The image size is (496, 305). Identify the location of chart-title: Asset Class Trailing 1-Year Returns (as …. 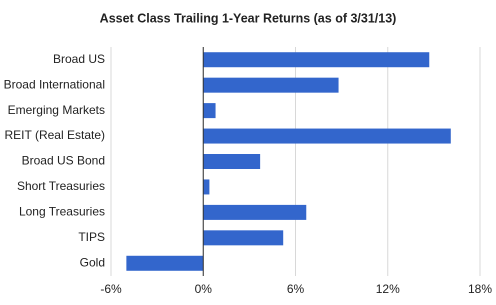
(248, 18).